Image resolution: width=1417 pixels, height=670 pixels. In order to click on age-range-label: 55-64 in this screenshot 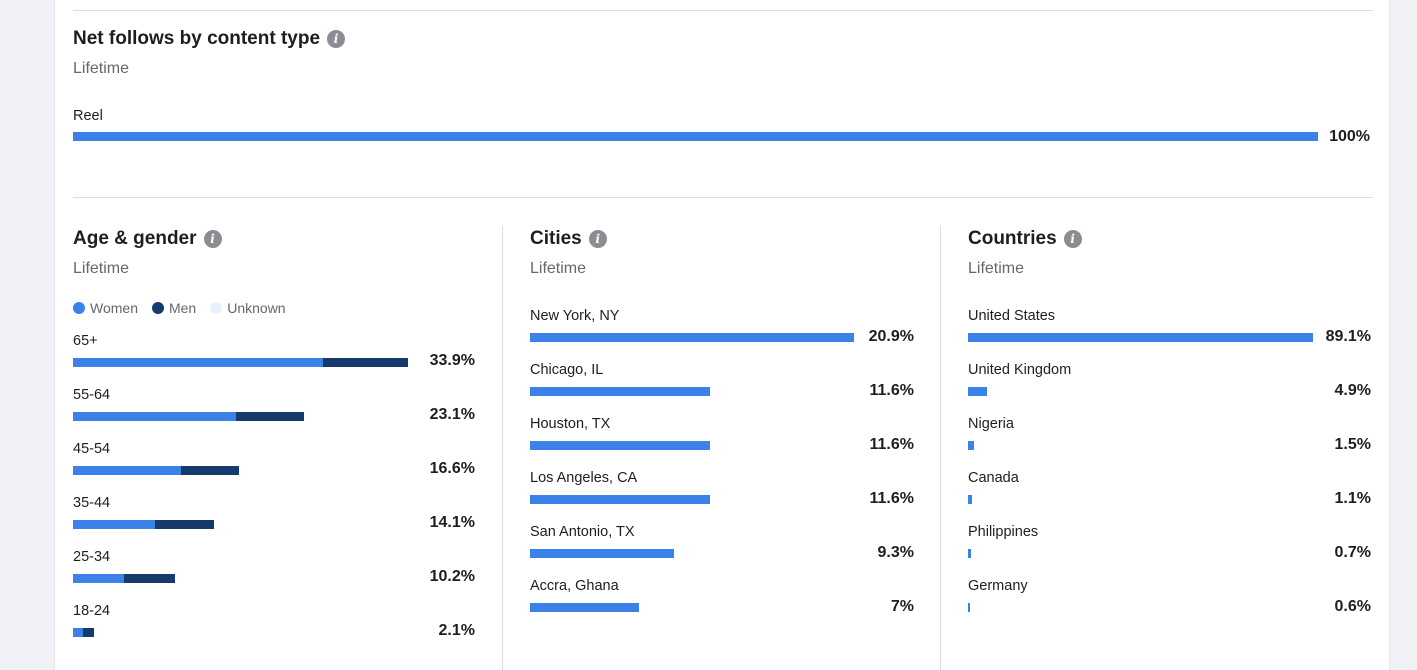, I will do `click(92, 395)`.